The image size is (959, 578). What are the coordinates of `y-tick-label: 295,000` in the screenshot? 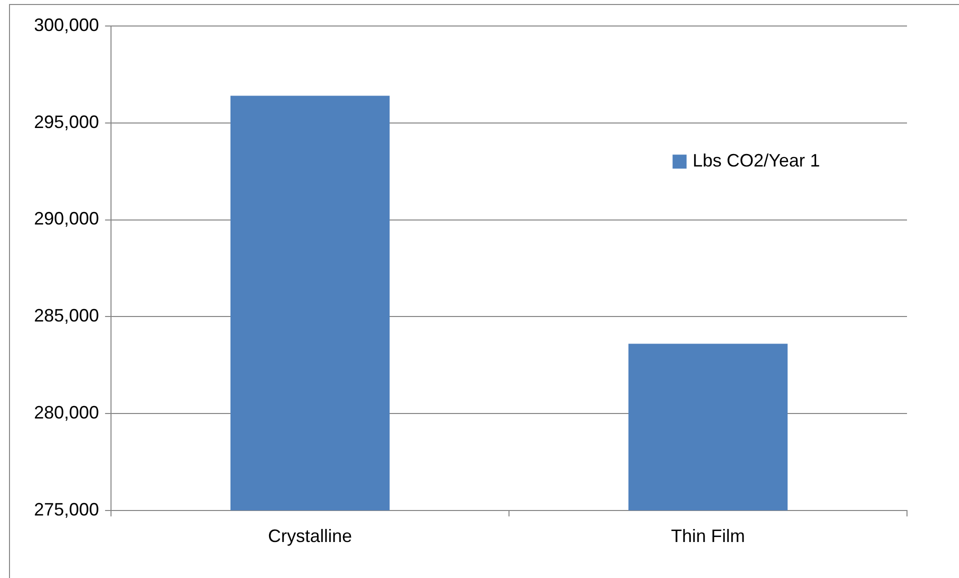 It's located at (67, 122).